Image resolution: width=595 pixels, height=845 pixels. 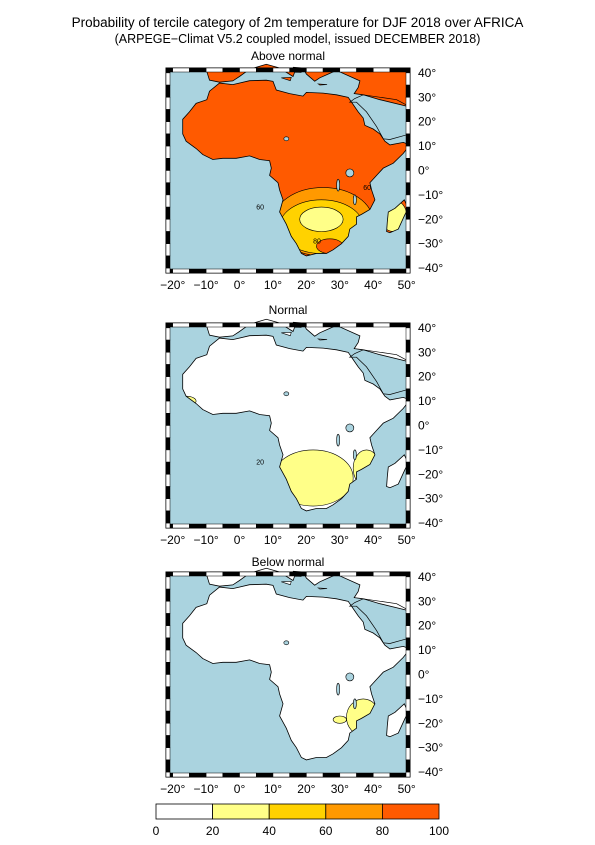 I want to click on latitude-tick-label: 40°, so click(x=427, y=577).